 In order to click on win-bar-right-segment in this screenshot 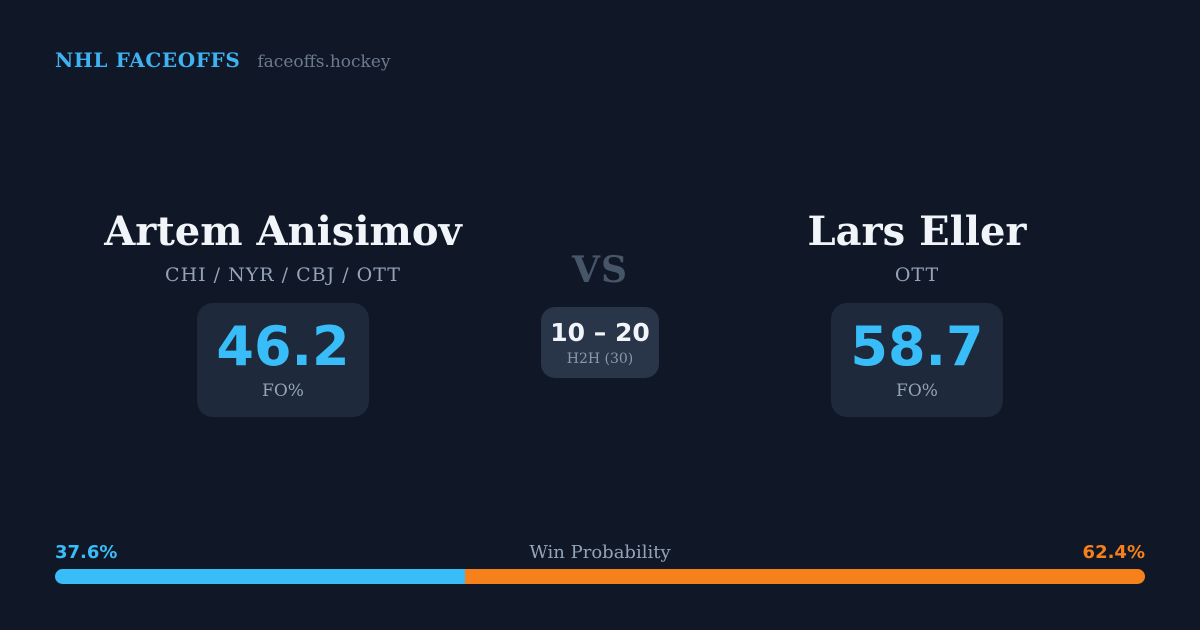, I will do `click(804, 576)`.